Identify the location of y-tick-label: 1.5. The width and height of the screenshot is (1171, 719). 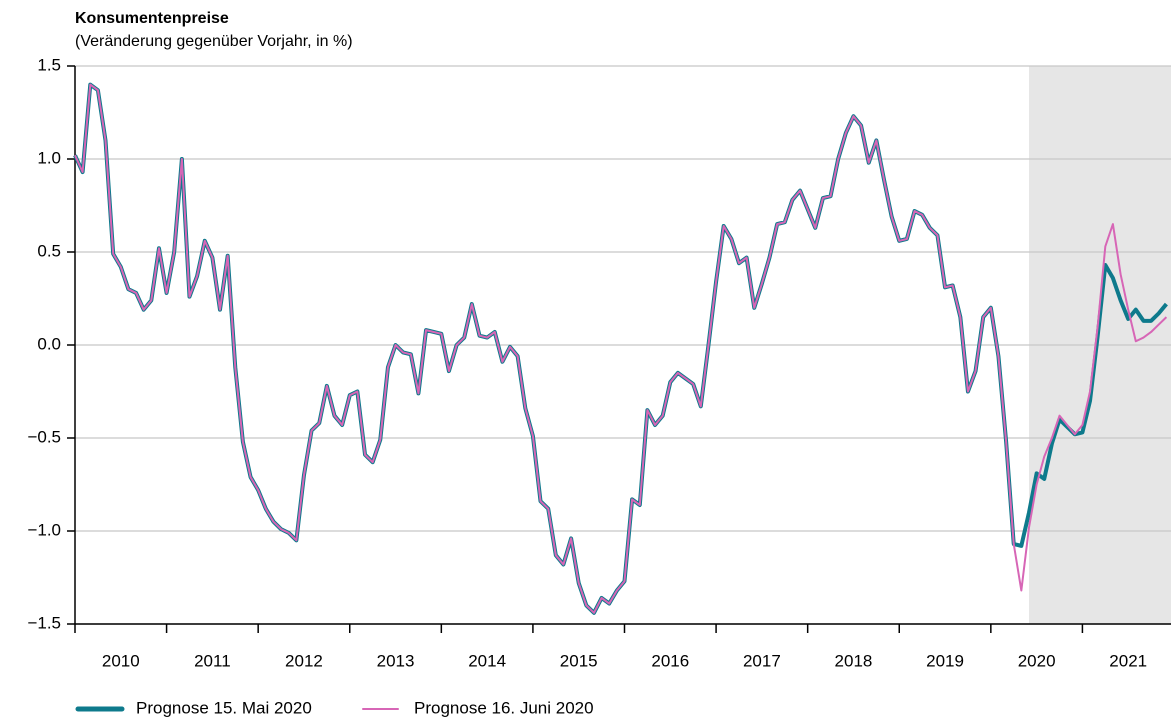
(49, 64).